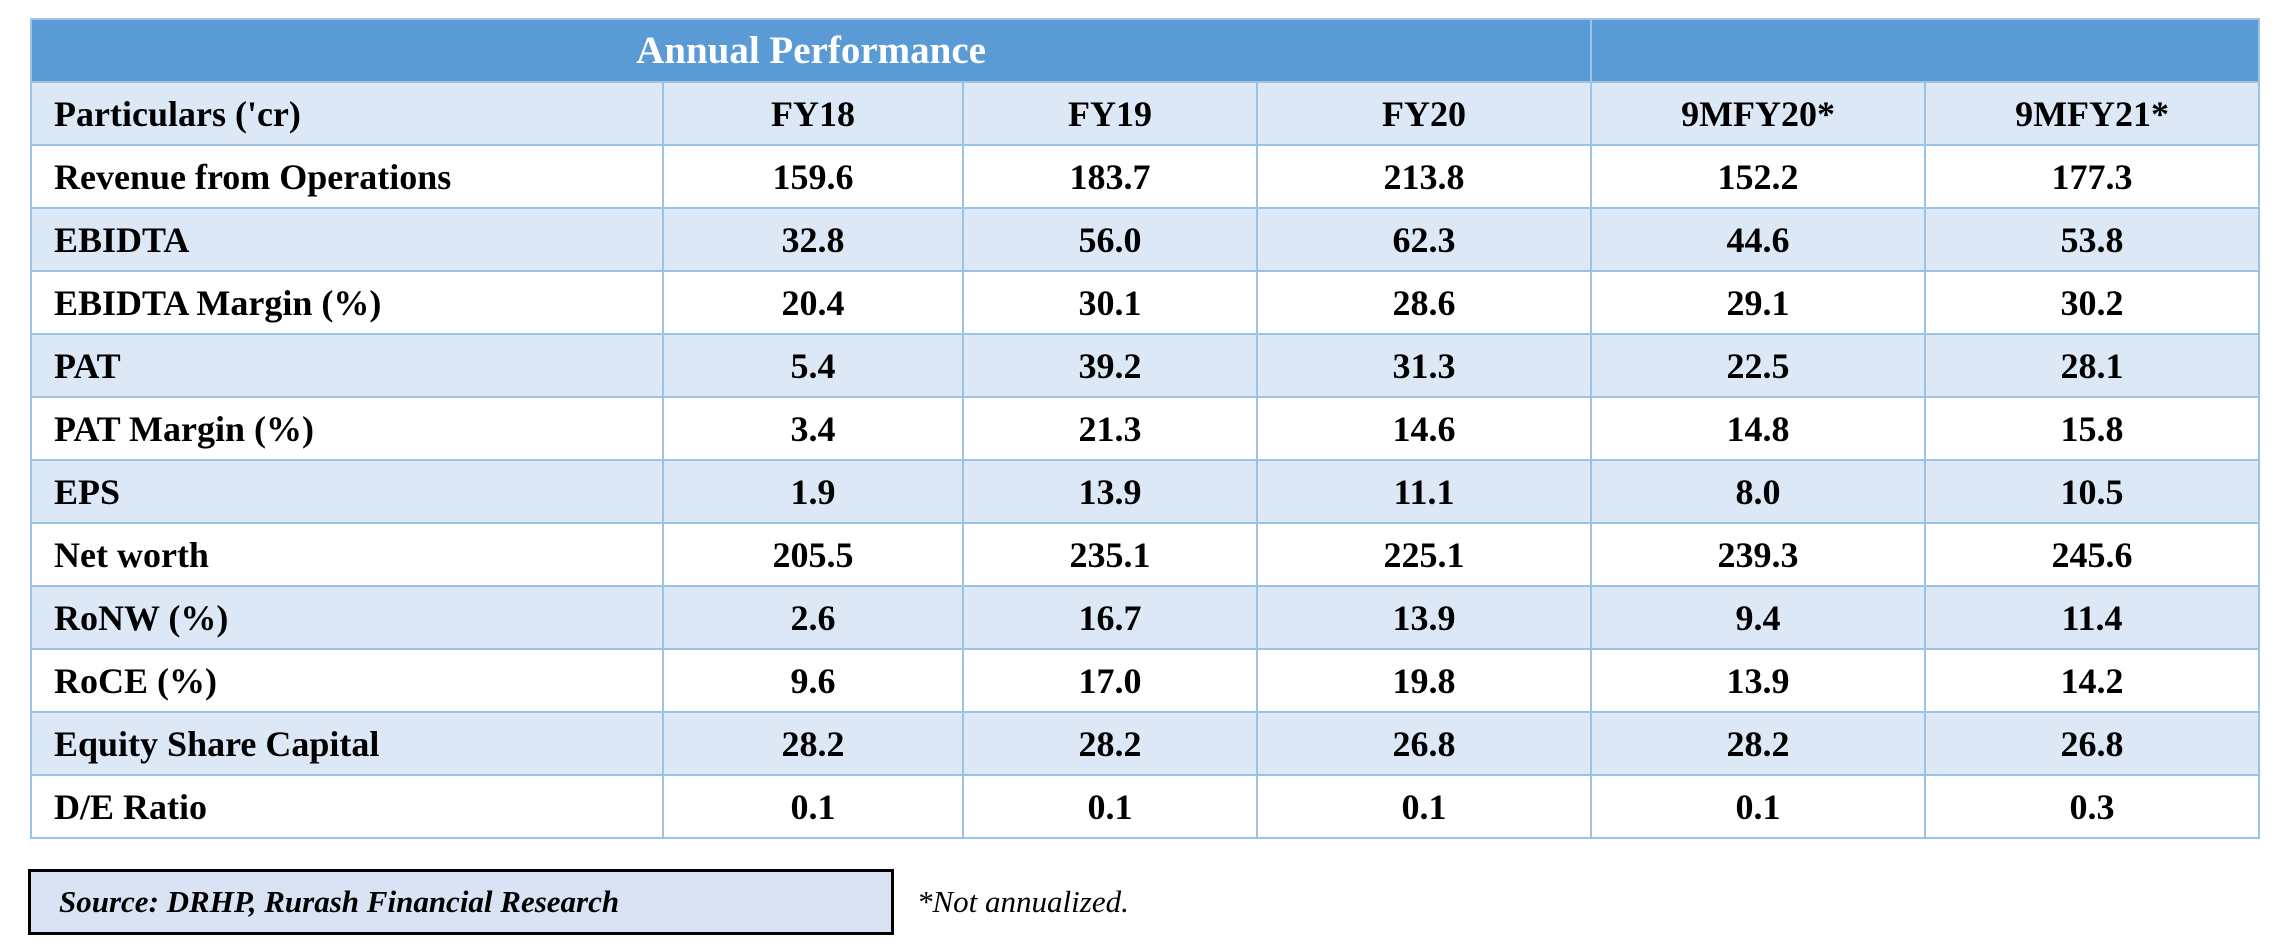 This screenshot has width=2281, height=949. Describe the element at coordinates (2092, 428) in the screenshot. I see `table-cell: 15.8` at that location.